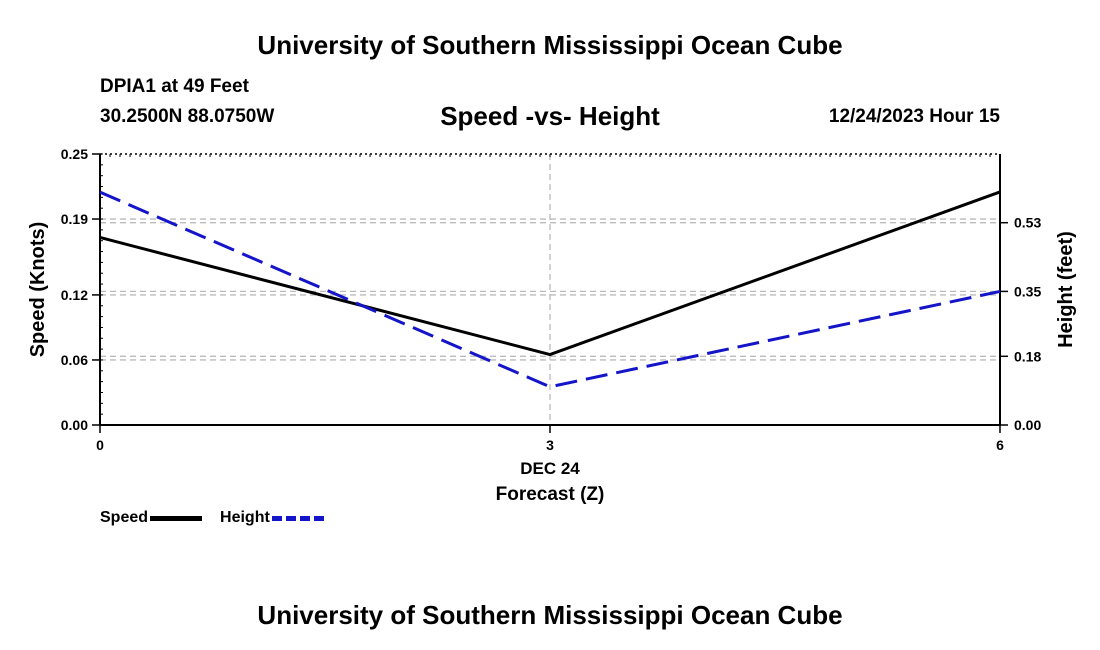  I want to click on y-axis-label-left: Speed (Knots), so click(38, 290).